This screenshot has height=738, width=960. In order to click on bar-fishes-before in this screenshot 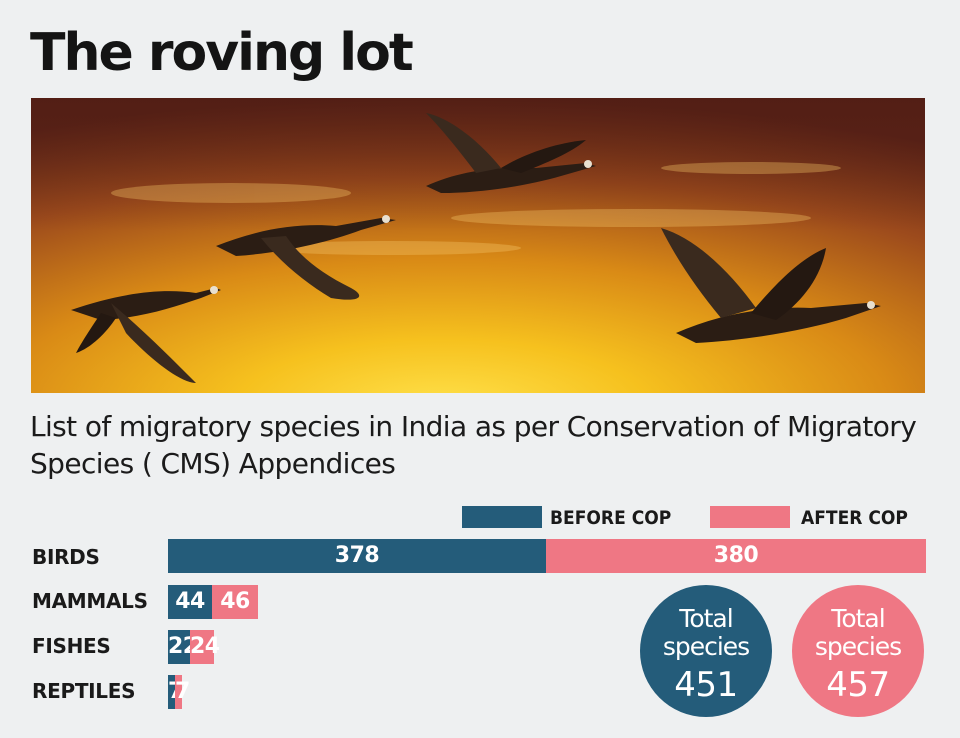, I will do `click(179, 647)`.